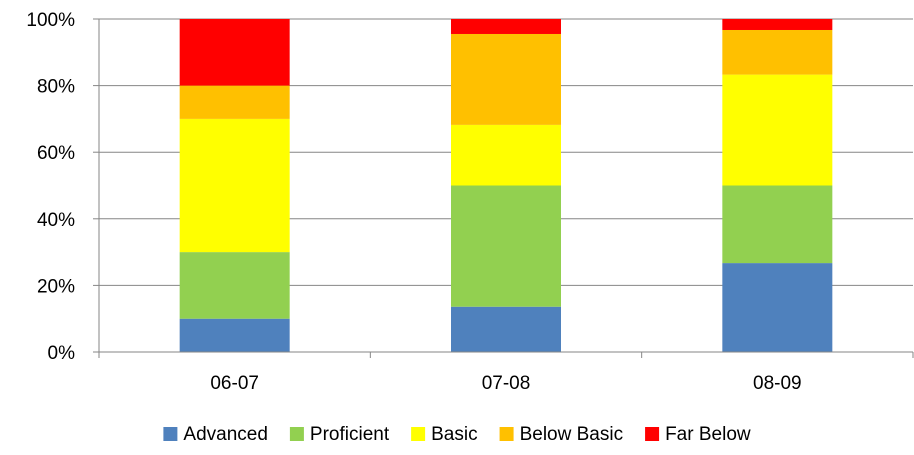  I want to click on y-tick-label: 0%, so click(62, 353).